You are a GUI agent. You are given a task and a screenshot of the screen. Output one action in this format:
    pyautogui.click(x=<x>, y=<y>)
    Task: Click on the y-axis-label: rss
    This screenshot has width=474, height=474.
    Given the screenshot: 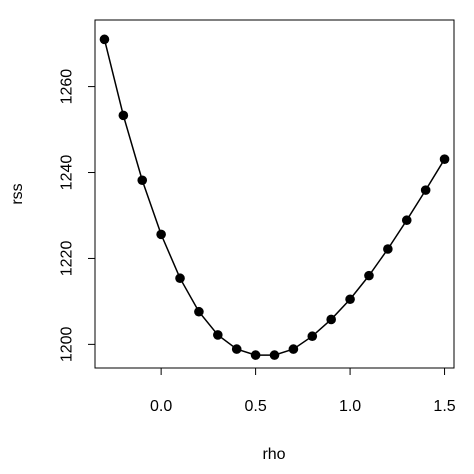 What is the action you would take?
    pyautogui.click(x=17, y=193)
    